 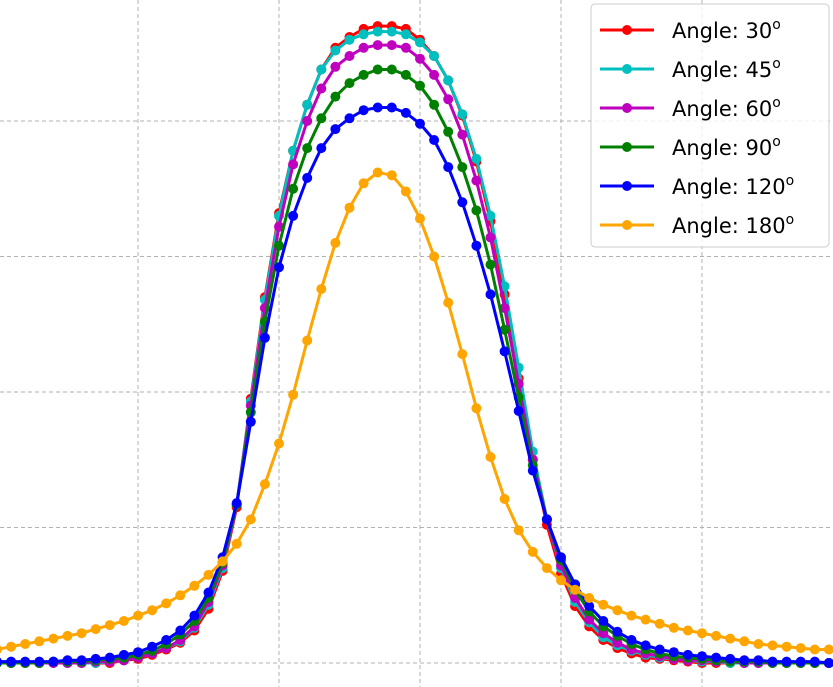 What do you see at coordinates (690, 108) in the screenshot?
I see `legend-item: Angle: 60o` at bounding box center [690, 108].